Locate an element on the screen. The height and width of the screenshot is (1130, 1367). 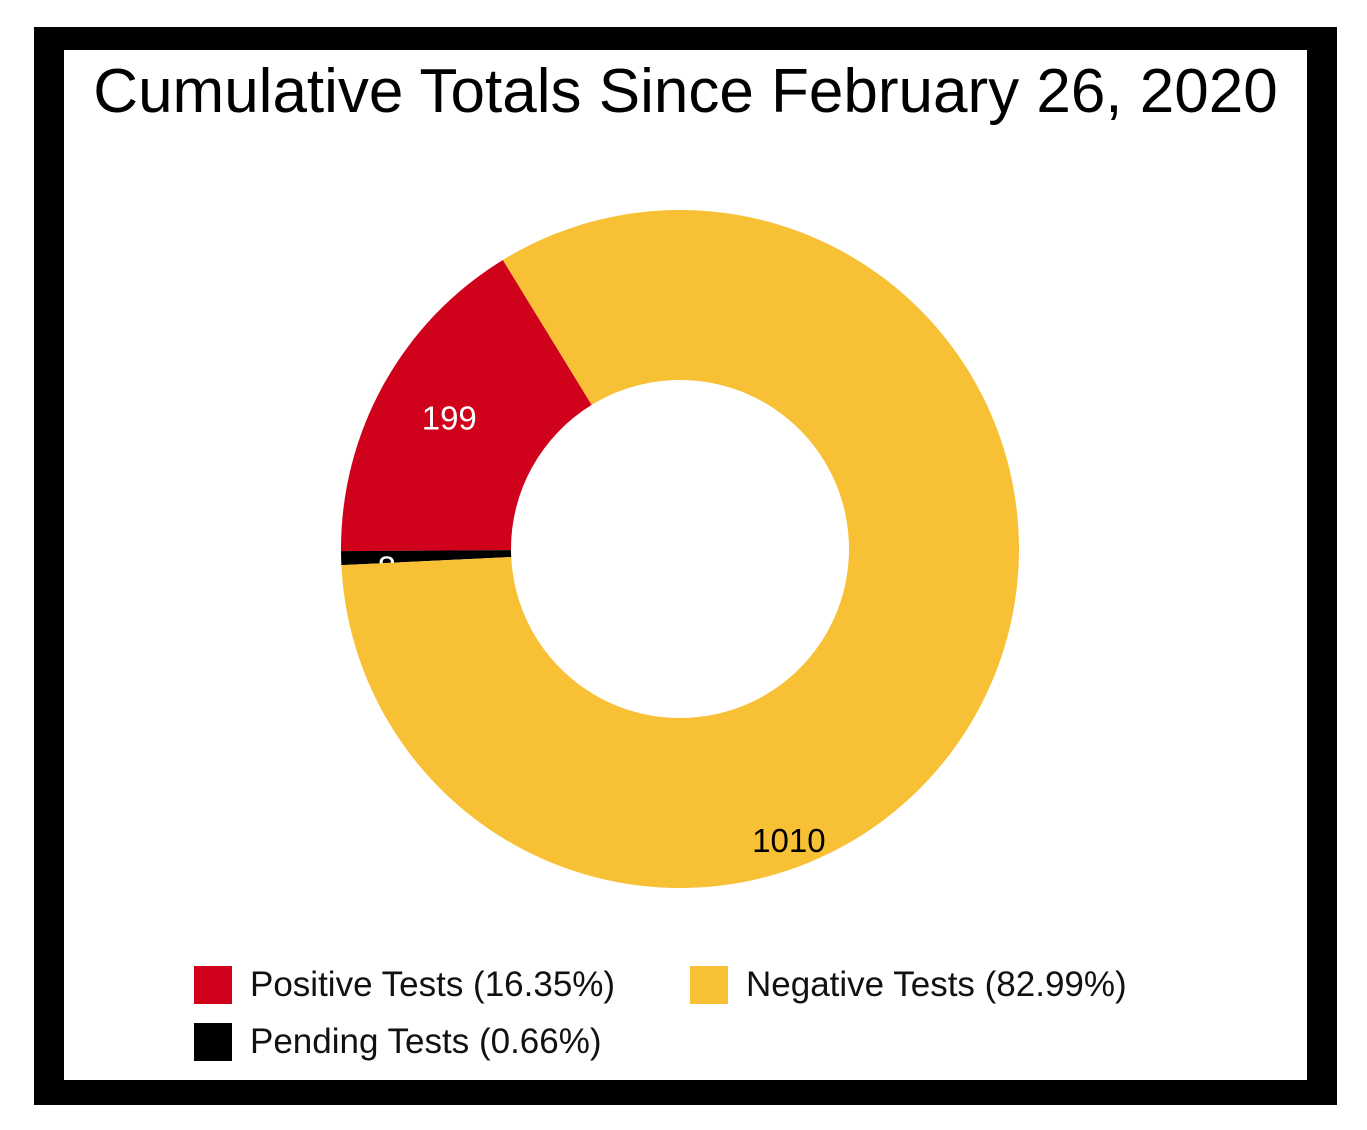
legend-item-negative: Negative Tests (82.99%) is located at coordinates (908, 985).